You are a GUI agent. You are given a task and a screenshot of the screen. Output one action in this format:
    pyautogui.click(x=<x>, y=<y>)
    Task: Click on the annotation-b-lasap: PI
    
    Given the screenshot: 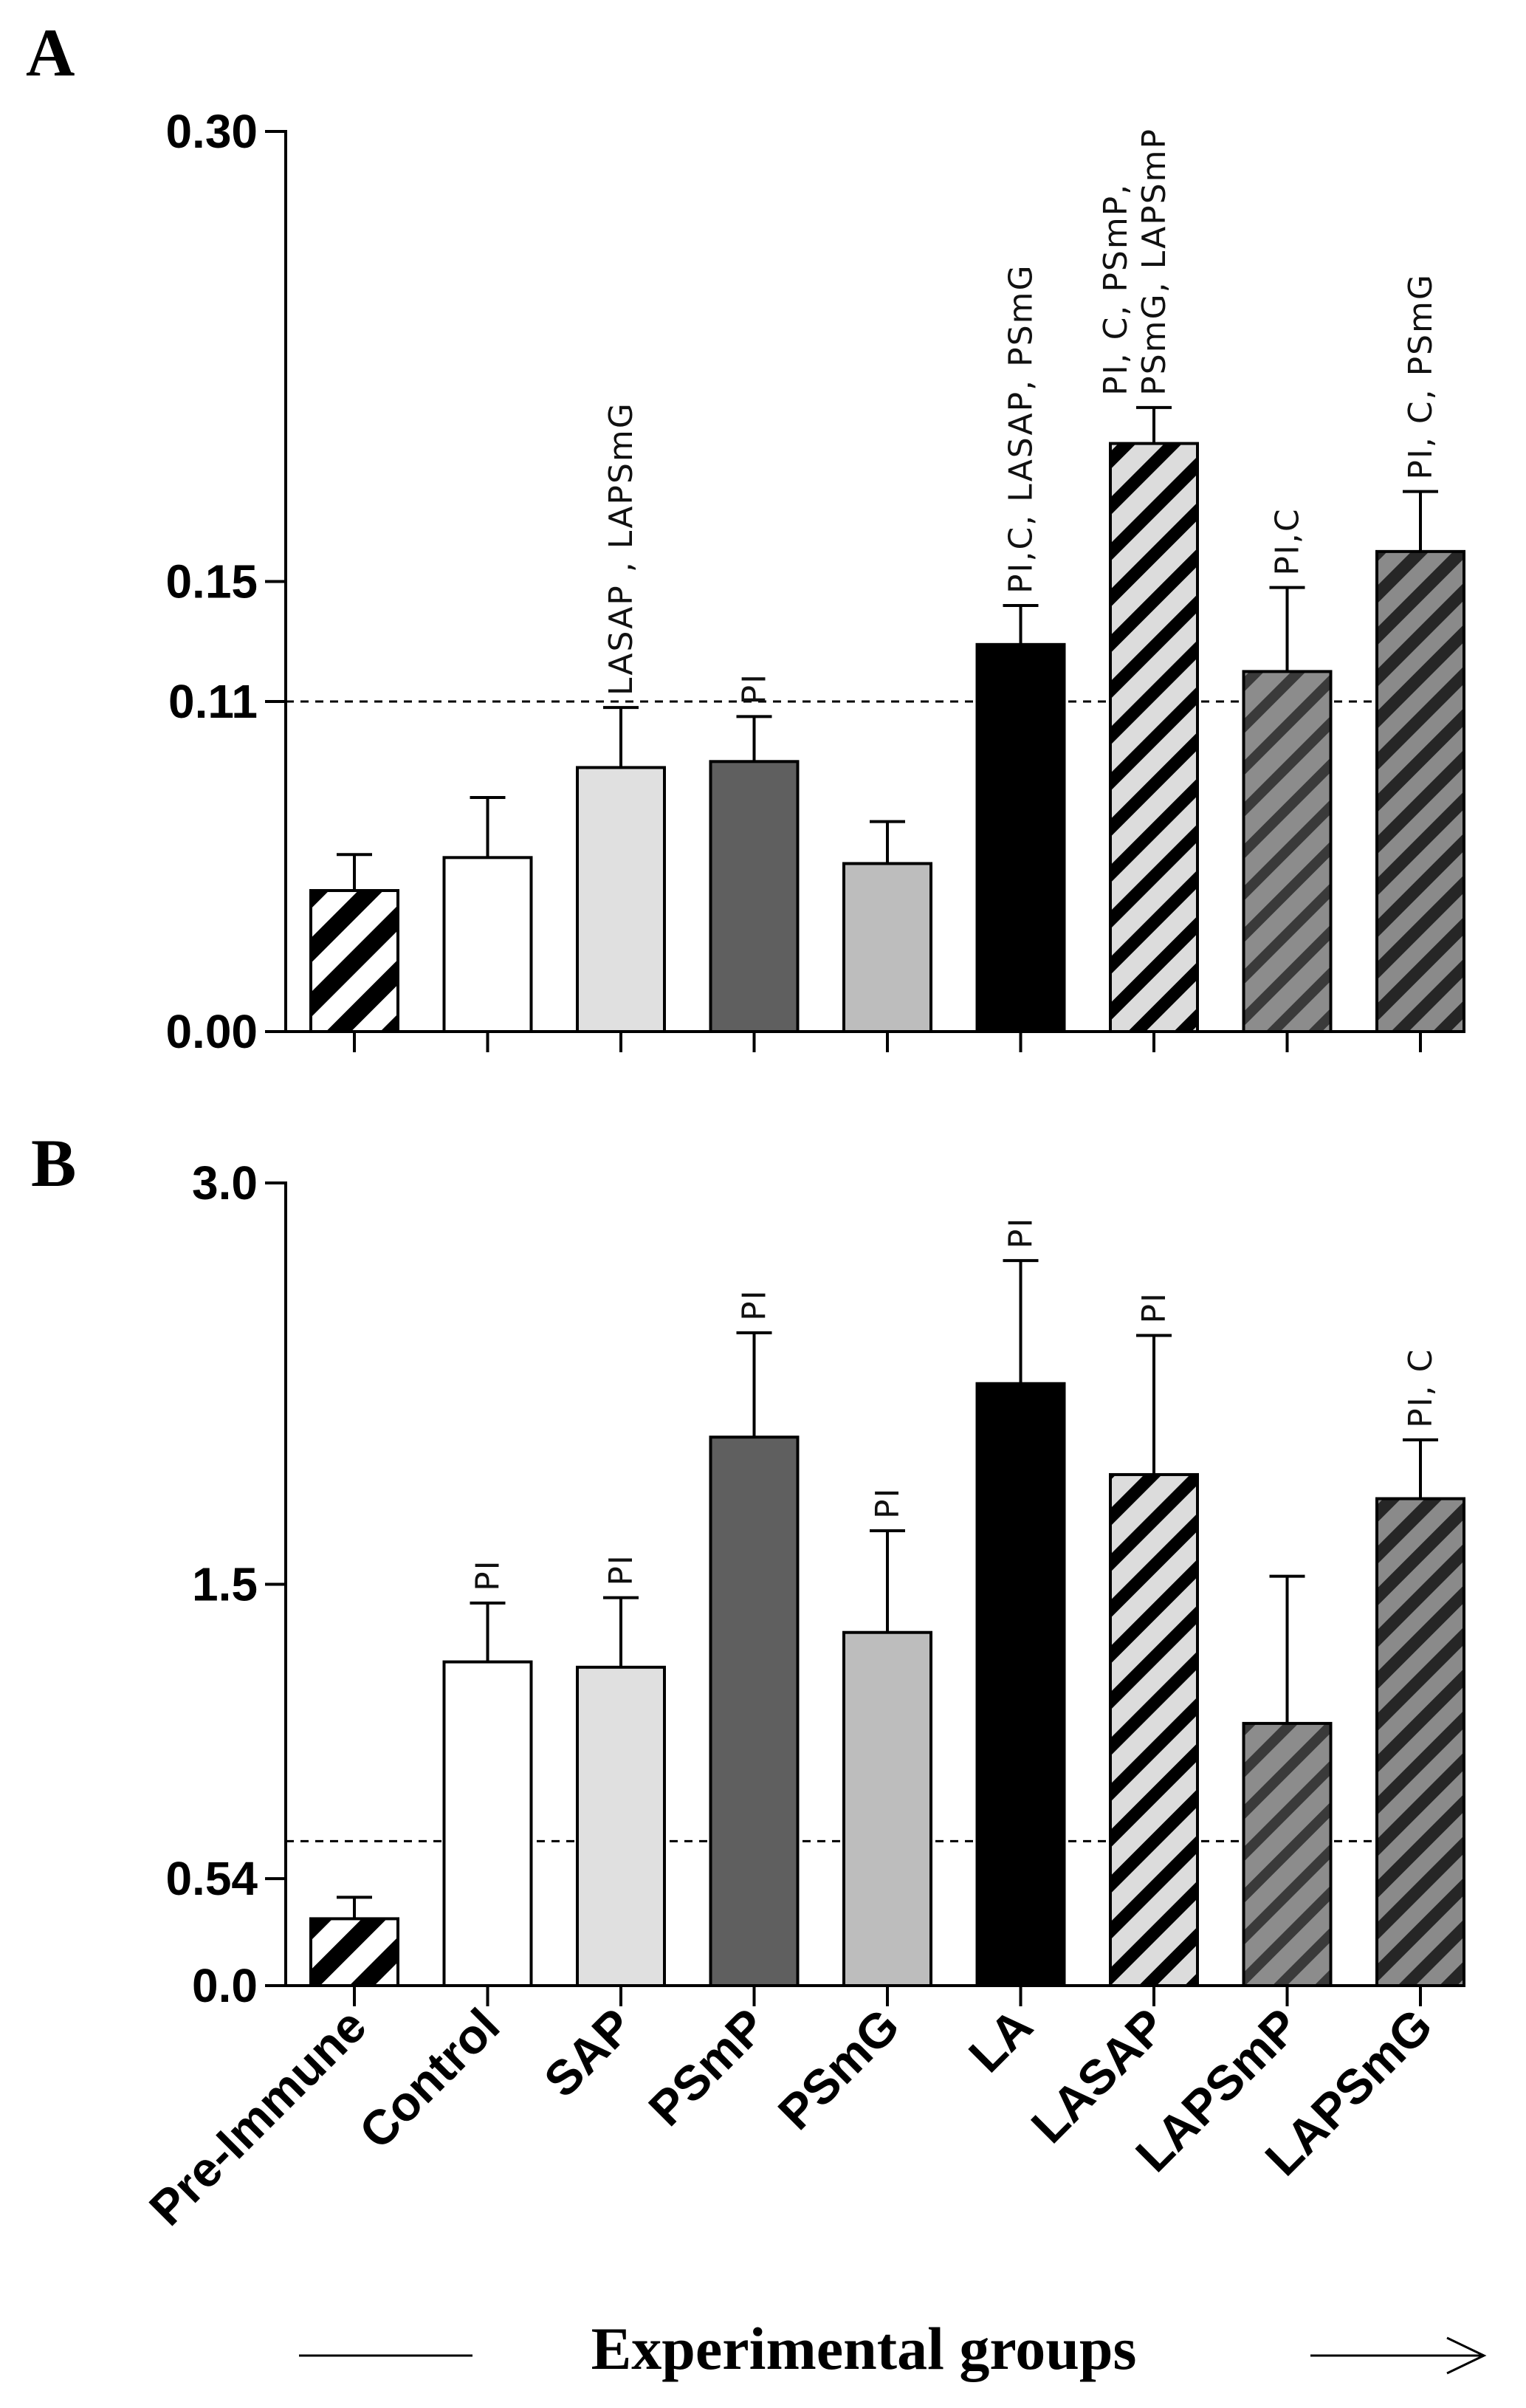 What is the action you would take?
    pyautogui.click(x=1154, y=1308)
    